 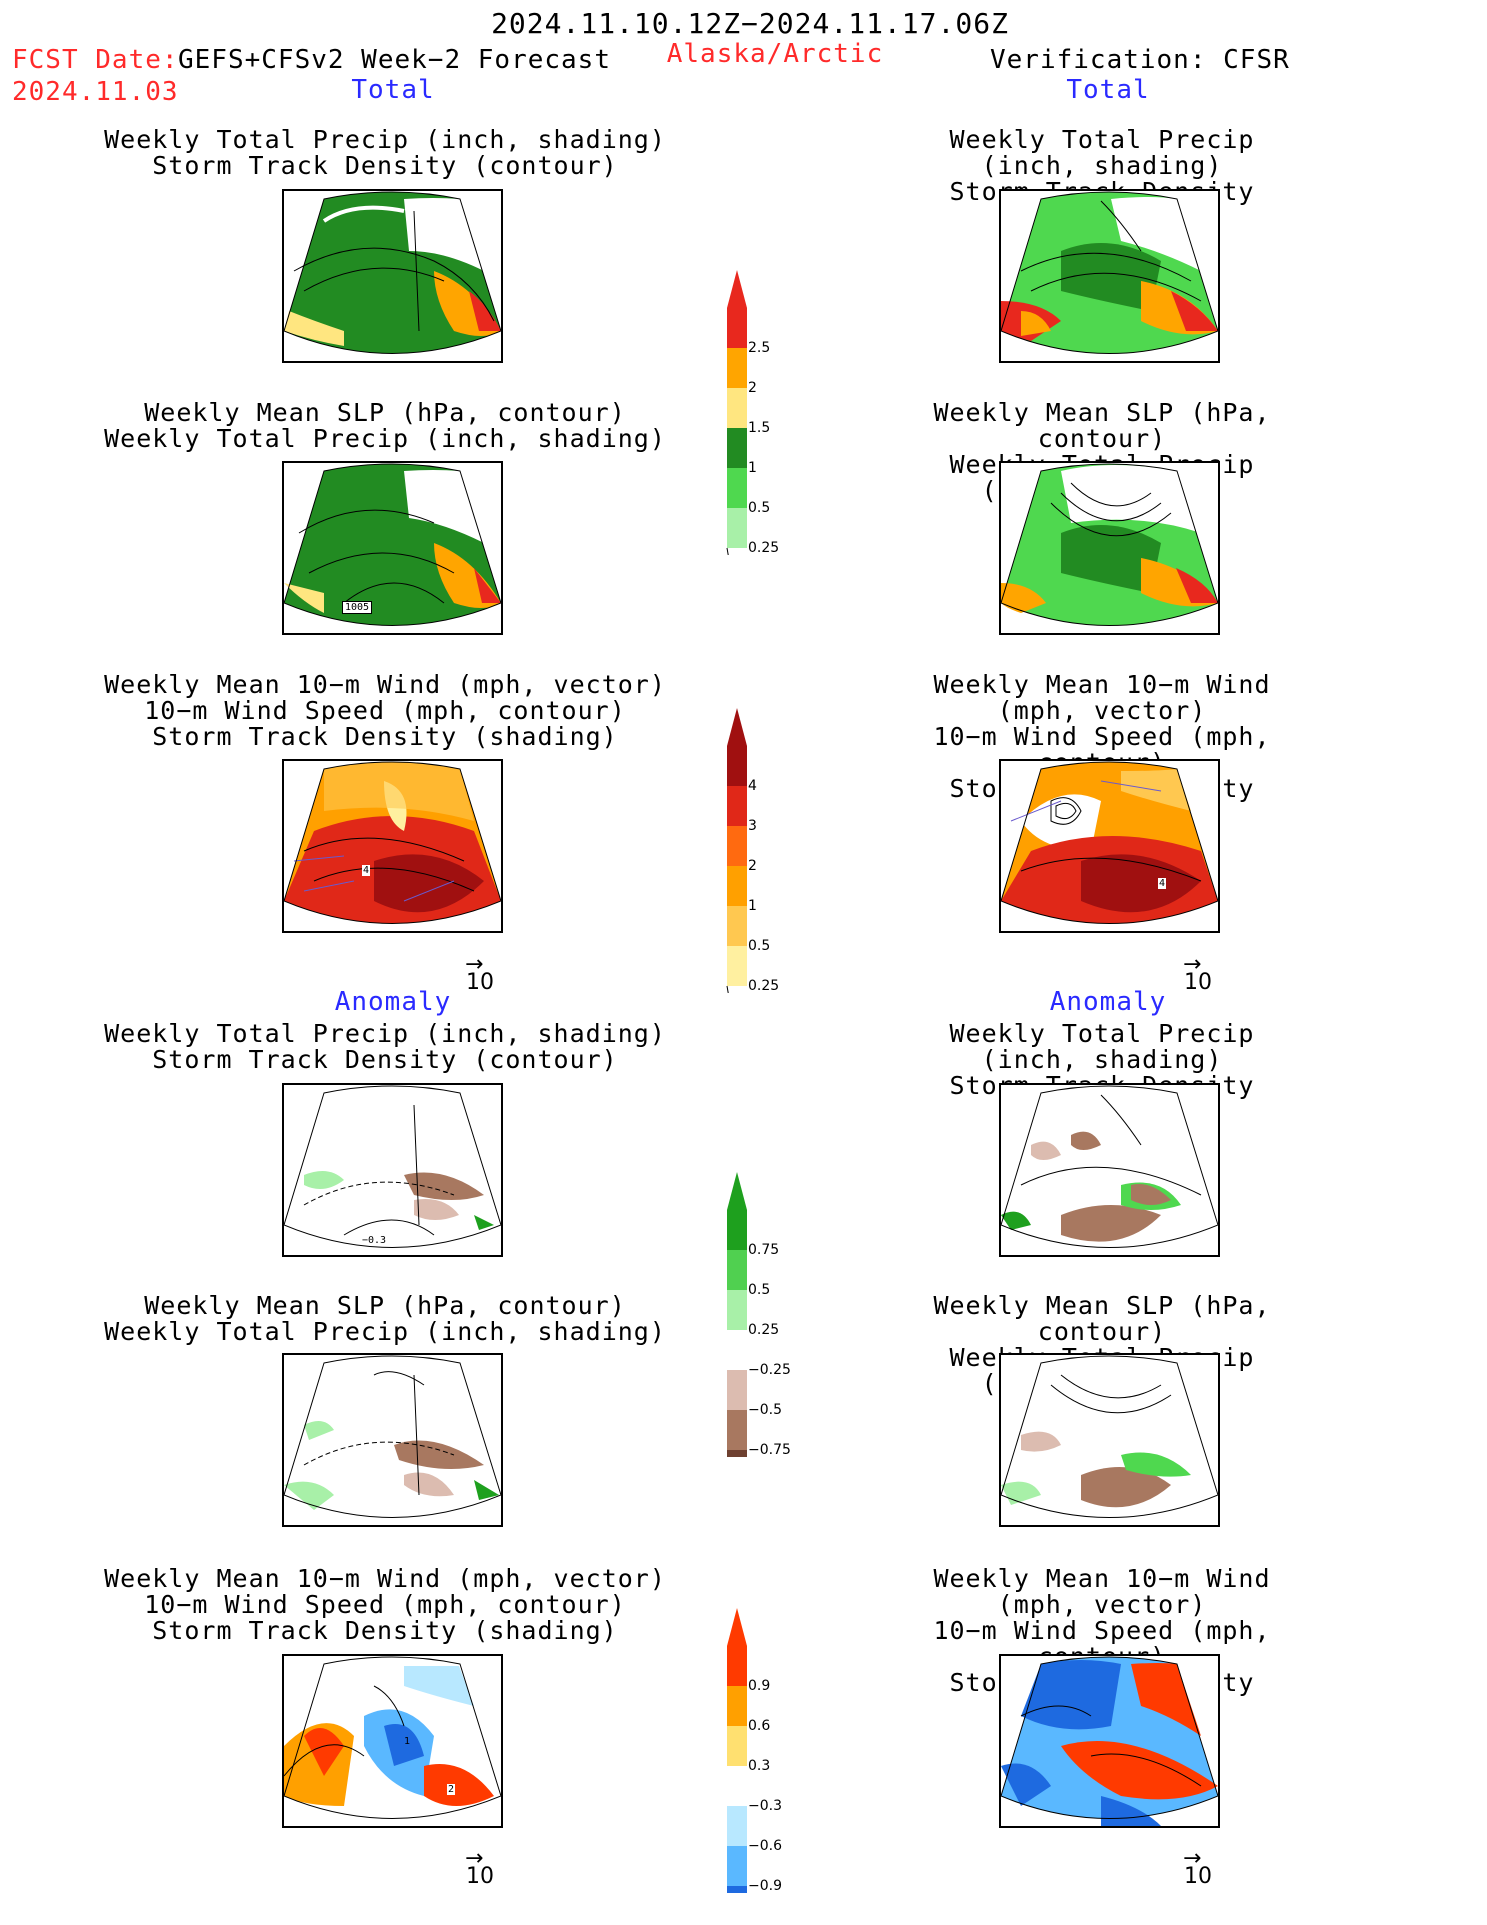 I want to click on colorbar-label: −0.75, so click(x=769, y=1450).